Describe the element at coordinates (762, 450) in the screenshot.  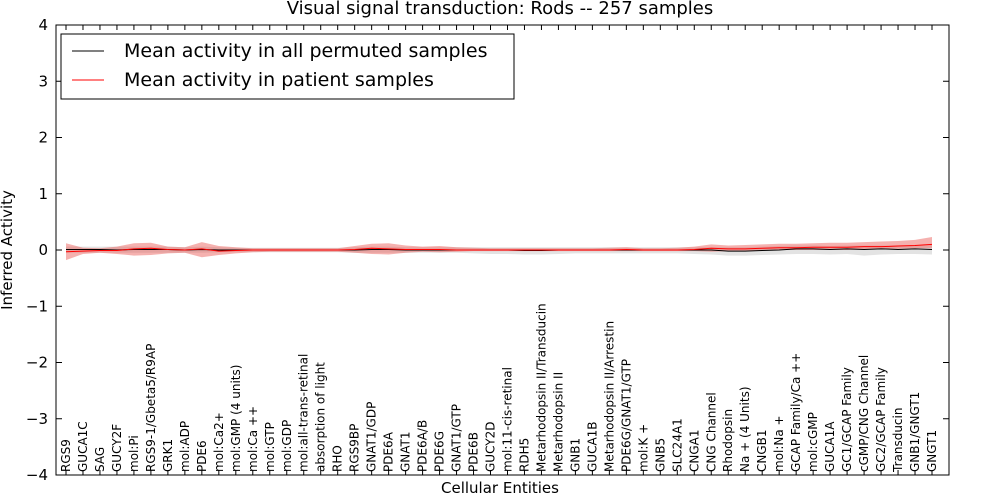
I see `x-tick-label: CNGB1` at that location.